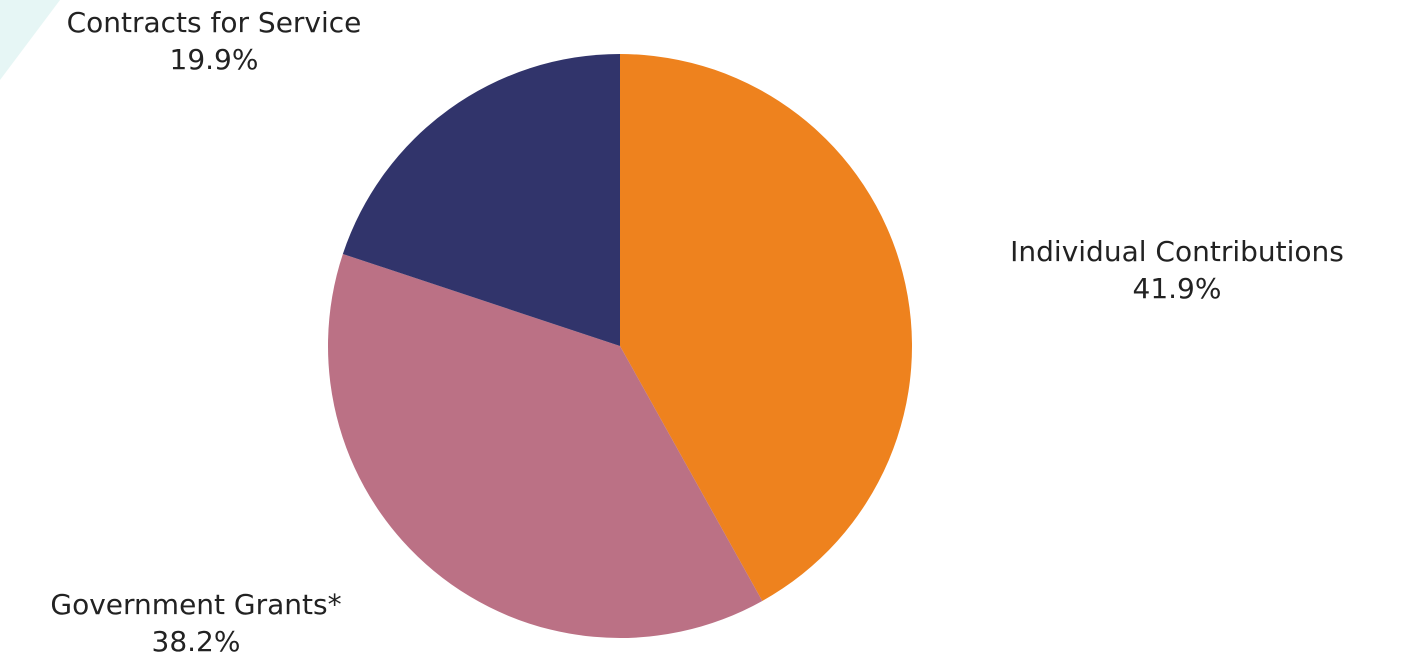  I want to click on slice-value-contracts-for-service: 19.9%, so click(214, 59).